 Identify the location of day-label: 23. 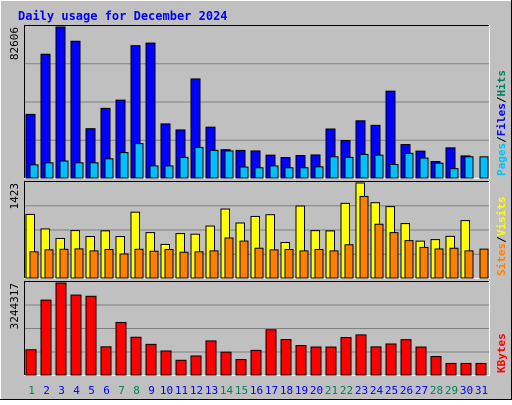
(361, 390).